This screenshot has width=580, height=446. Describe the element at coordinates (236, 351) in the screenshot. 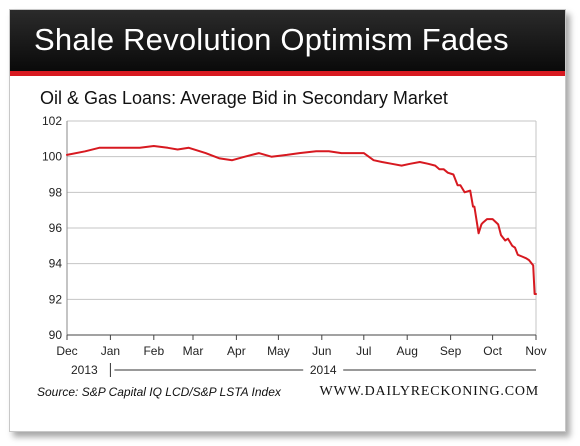

I see `x-tick-label: Apr` at that location.